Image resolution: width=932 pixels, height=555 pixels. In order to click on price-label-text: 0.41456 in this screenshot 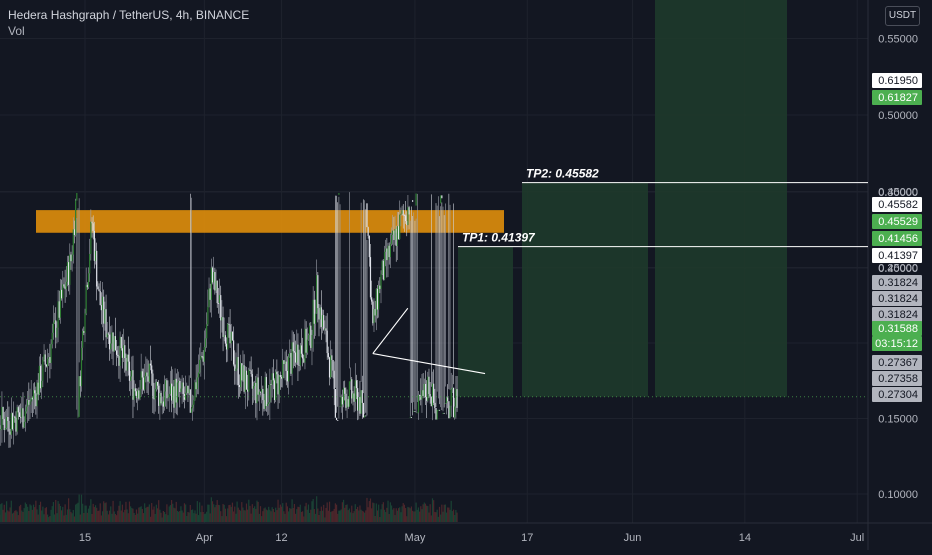, I will do `click(898, 239)`.